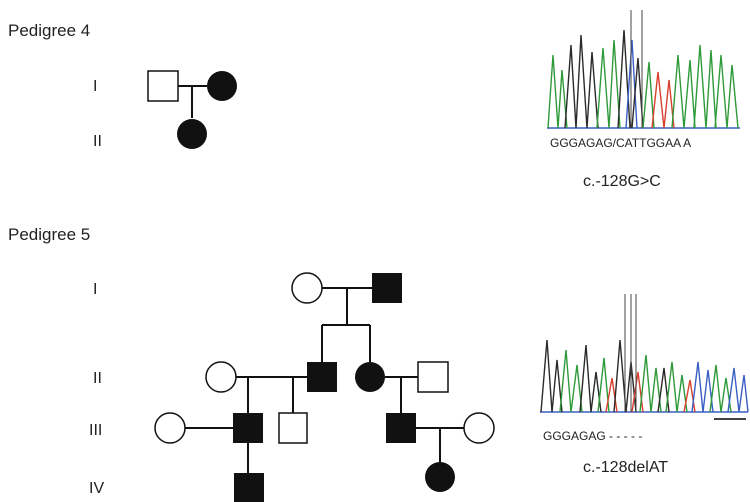 The height and width of the screenshot is (502, 750). Describe the element at coordinates (620, 143) in the screenshot. I see `sequence-text-4: GGGAGAG/CATTGGAA A` at that location.